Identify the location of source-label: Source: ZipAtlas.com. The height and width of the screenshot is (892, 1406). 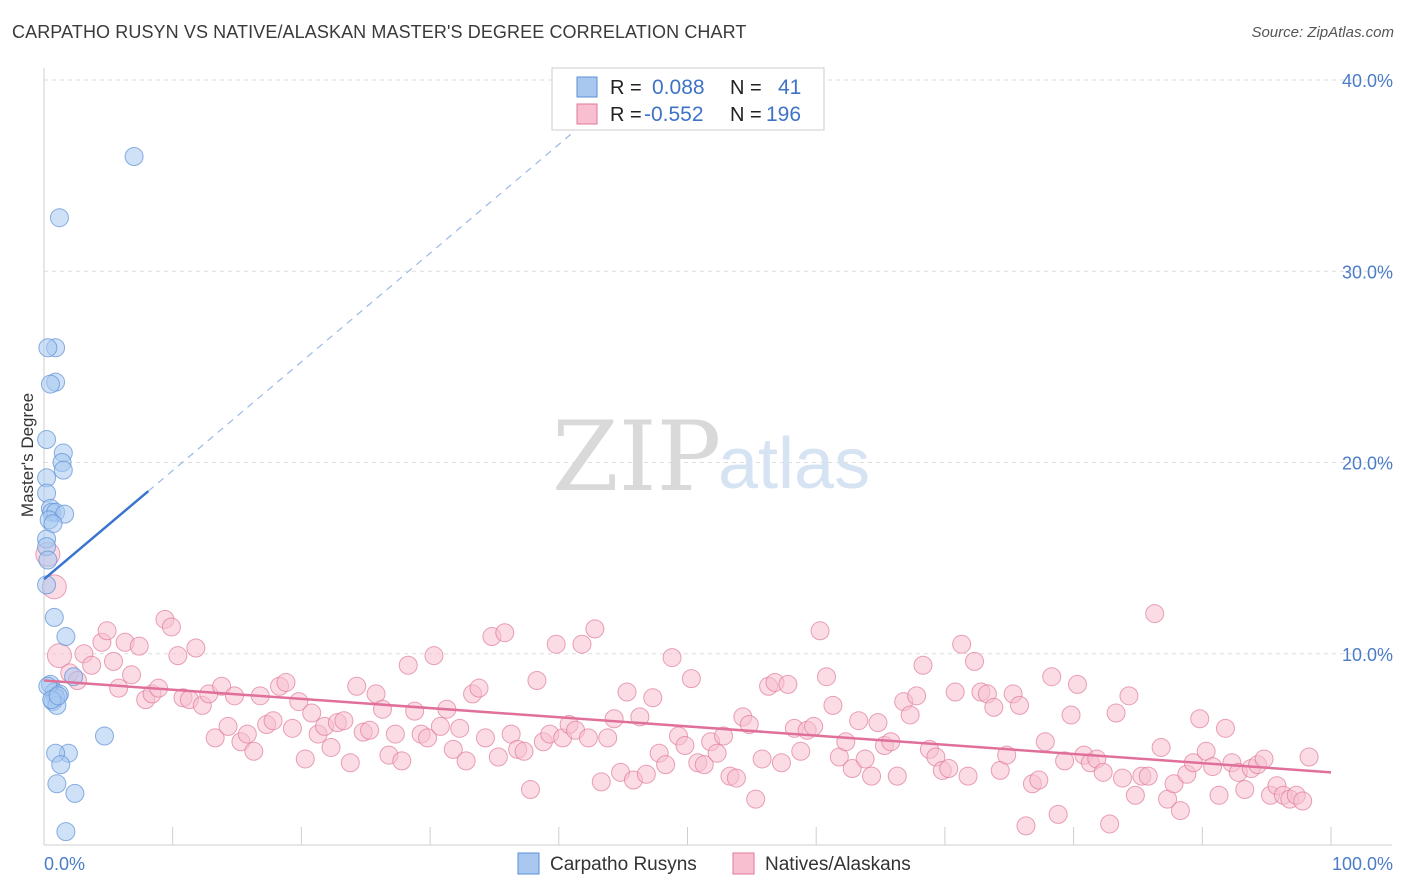
(1322, 32).